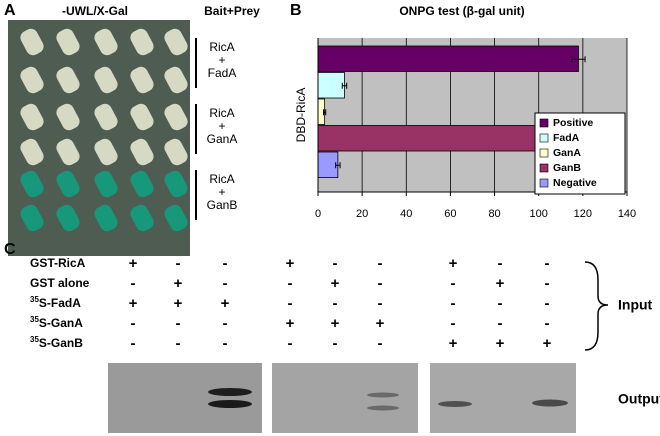 This screenshot has height=436, width=660. I want to click on row-name: GST-RicA, so click(58, 263).